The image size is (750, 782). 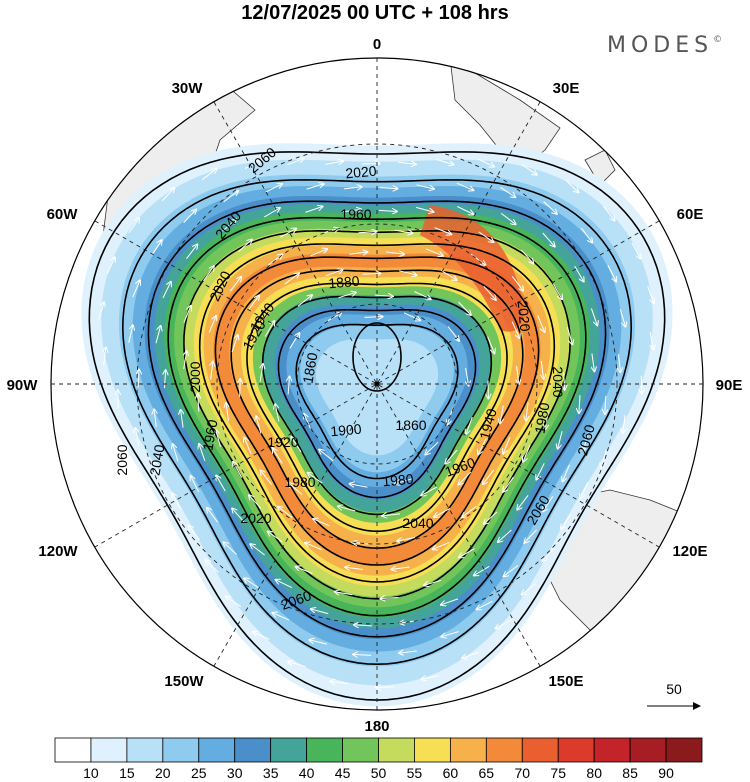 I want to click on reference-vector-label: 50, so click(x=674, y=689).